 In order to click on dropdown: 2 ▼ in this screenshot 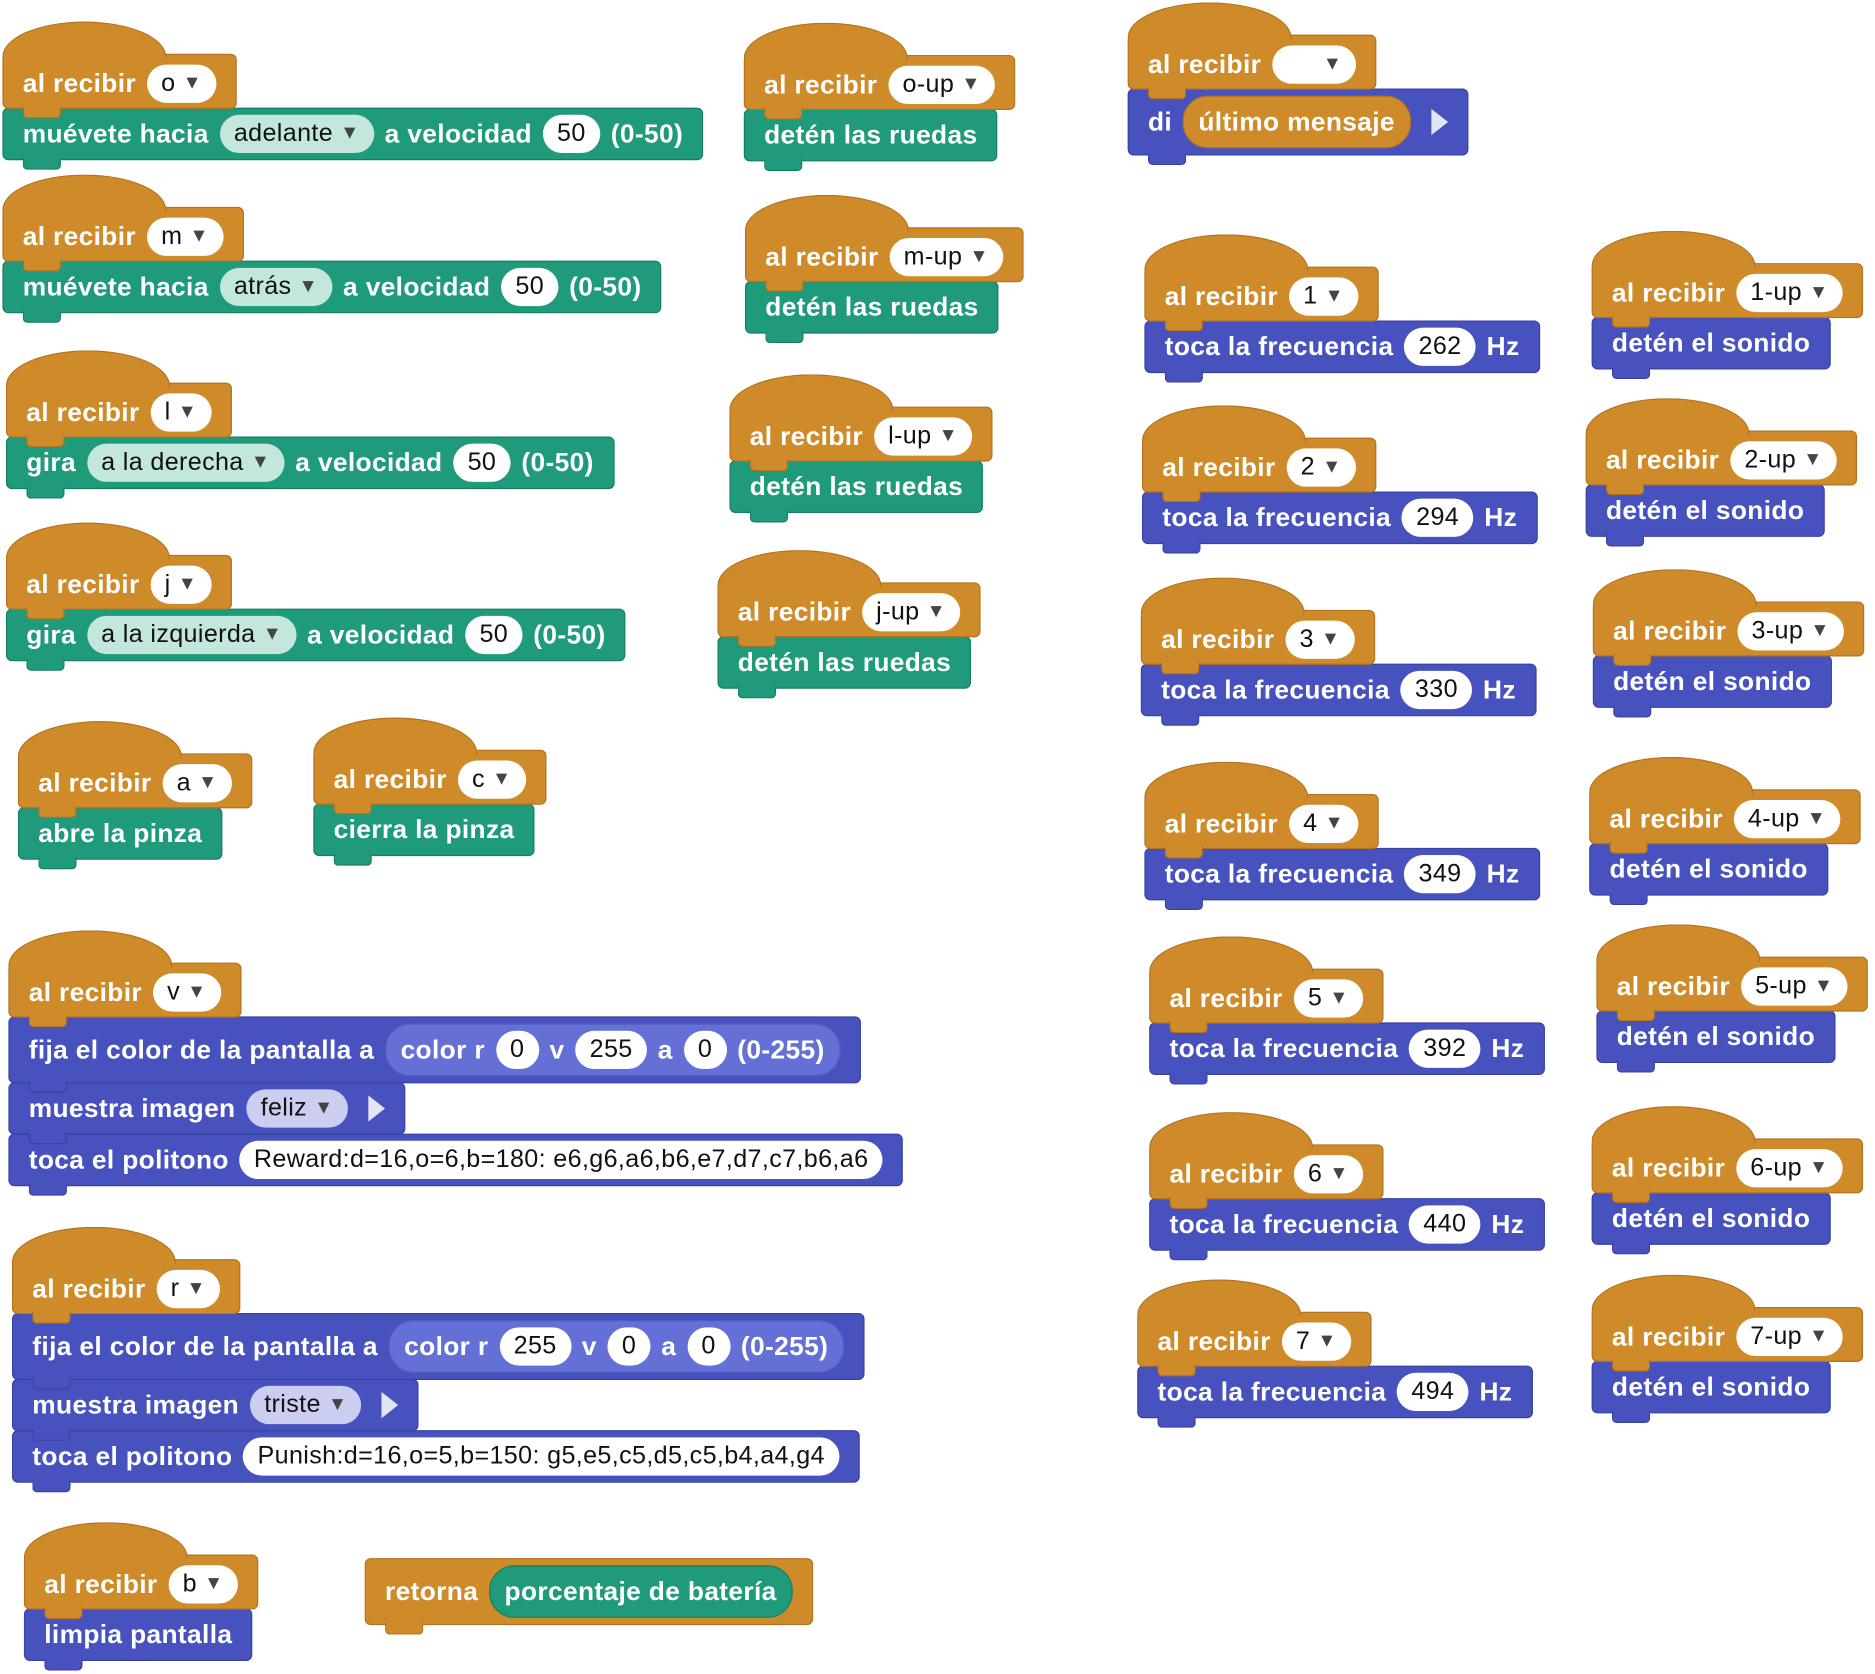, I will do `click(1321, 467)`.